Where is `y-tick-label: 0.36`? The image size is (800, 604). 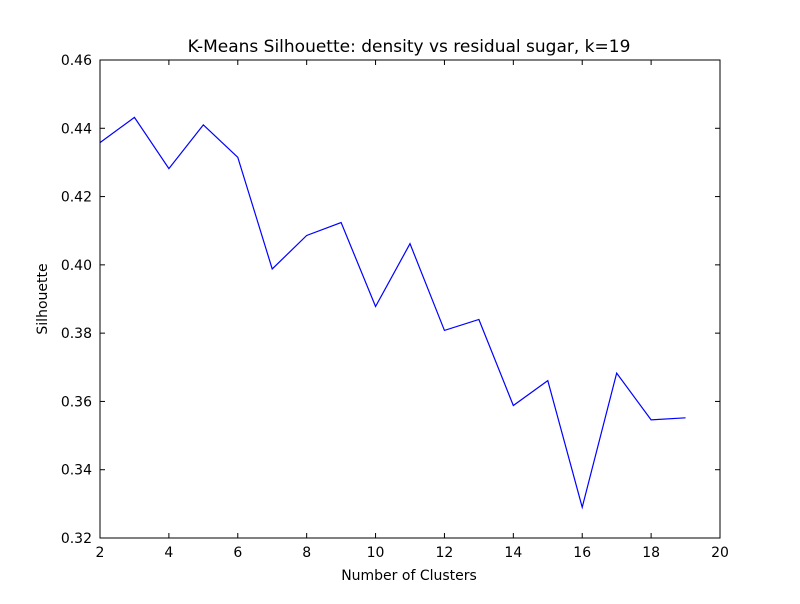
y-tick-label: 0.36 is located at coordinates (76, 402).